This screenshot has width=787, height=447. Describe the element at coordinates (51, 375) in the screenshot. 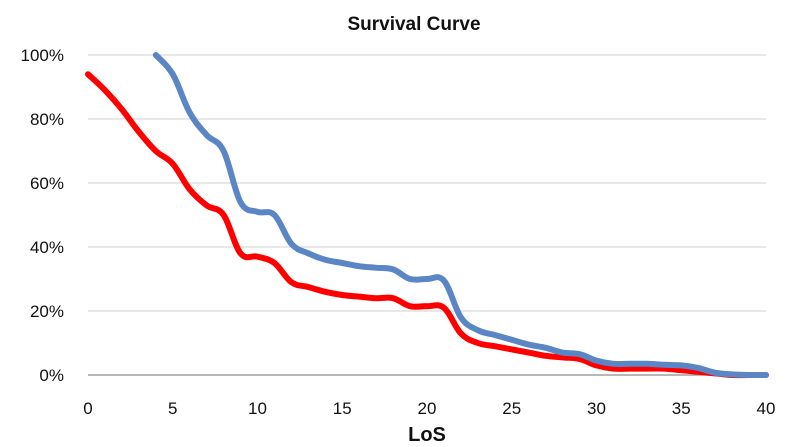

I see `y-tick-label: 0%` at that location.